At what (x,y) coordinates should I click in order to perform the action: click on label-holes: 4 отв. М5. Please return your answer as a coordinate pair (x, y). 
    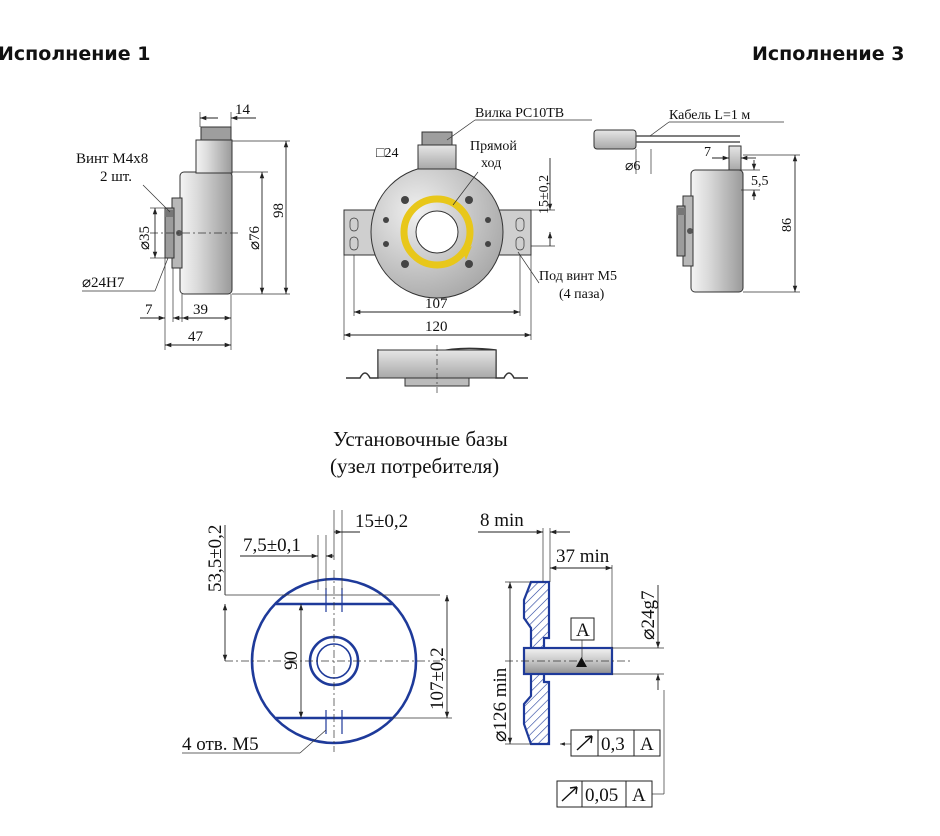
    Looking at the image, I should click on (220, 744).